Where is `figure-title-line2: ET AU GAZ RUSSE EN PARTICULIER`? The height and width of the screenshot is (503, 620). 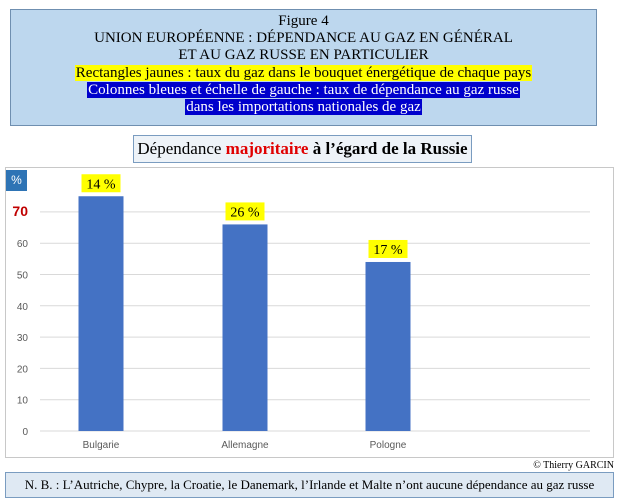 figure-title-line2: ET AU GAZ RUSSE EN PARTICULIER is located at coordinates (303, 55).